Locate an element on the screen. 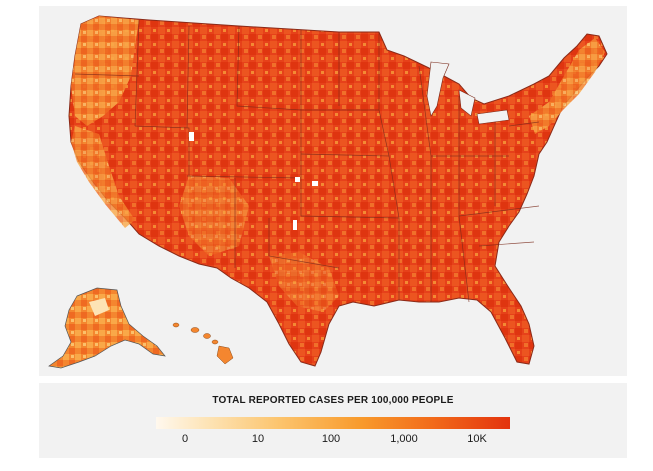  alaska-light-area is located at coordinates (99, 307).